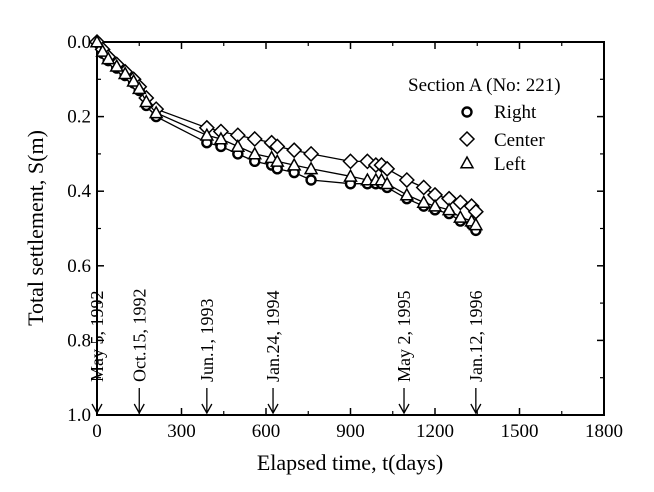 The image size is (654, 492). I want to click on annotation-label: Jun.1, 1993, so click(207, 340).